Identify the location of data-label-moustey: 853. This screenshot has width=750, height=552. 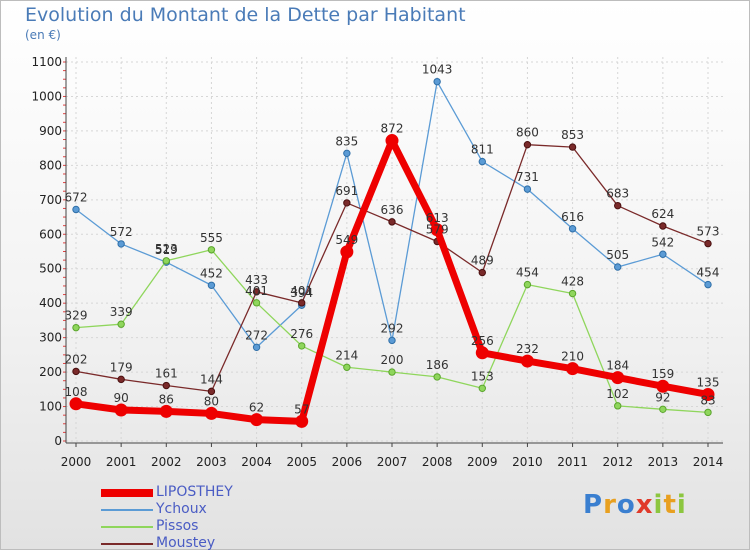
(572, 135).